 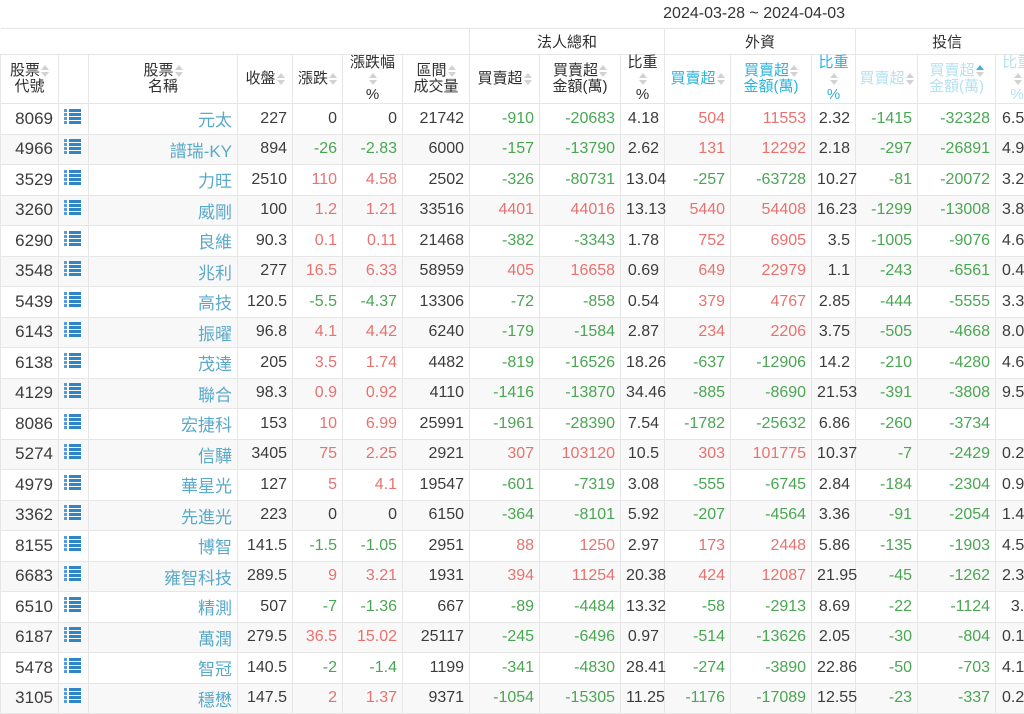 What do you see at coordinates (580, 79) in the screenshot?
I see `col-header-total-net-amount: 買賣超金額(萬)` at bounding box center [580, 79].